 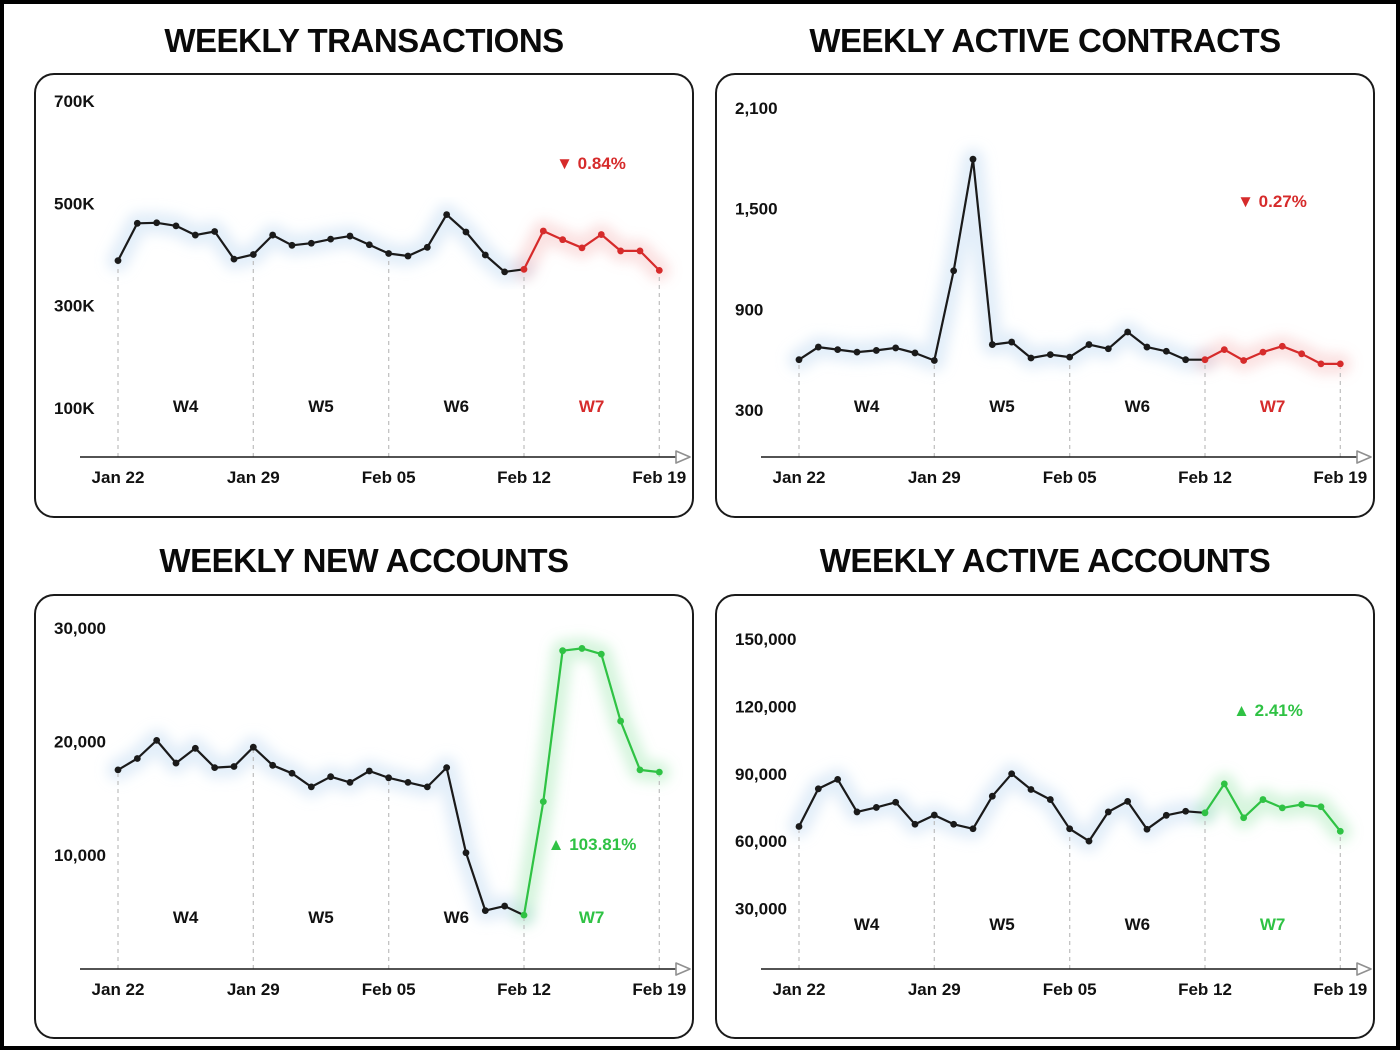 I want to click on y-tick-label: 1,500, so click(x=756, y=209).